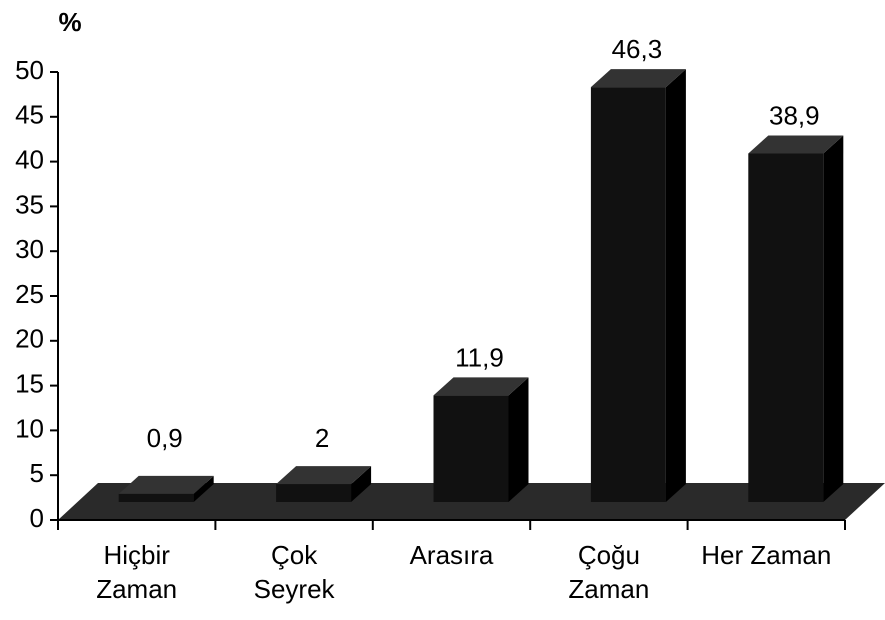  What do you see at coordinates (37, 473) in the screenshot?
I see `y-tick-label: 5` at bounding box center [37, 473].